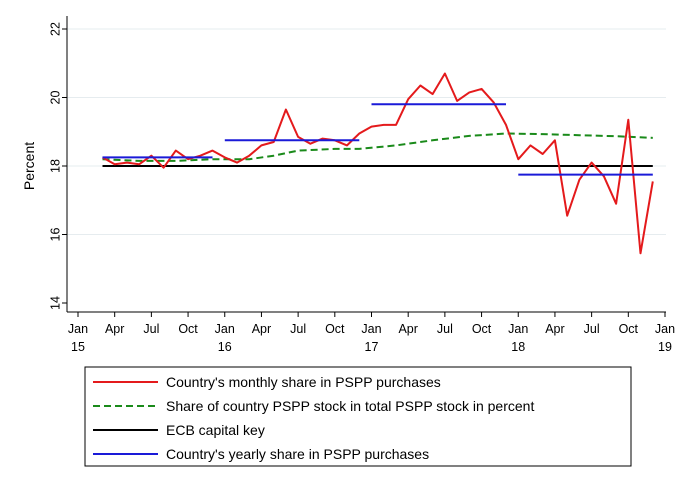 Image resolution: width=680 pixels, height=493 pixels. Describe the element at coordinates (377, 147) in the screenshot. I see `series-1-line` at that location.